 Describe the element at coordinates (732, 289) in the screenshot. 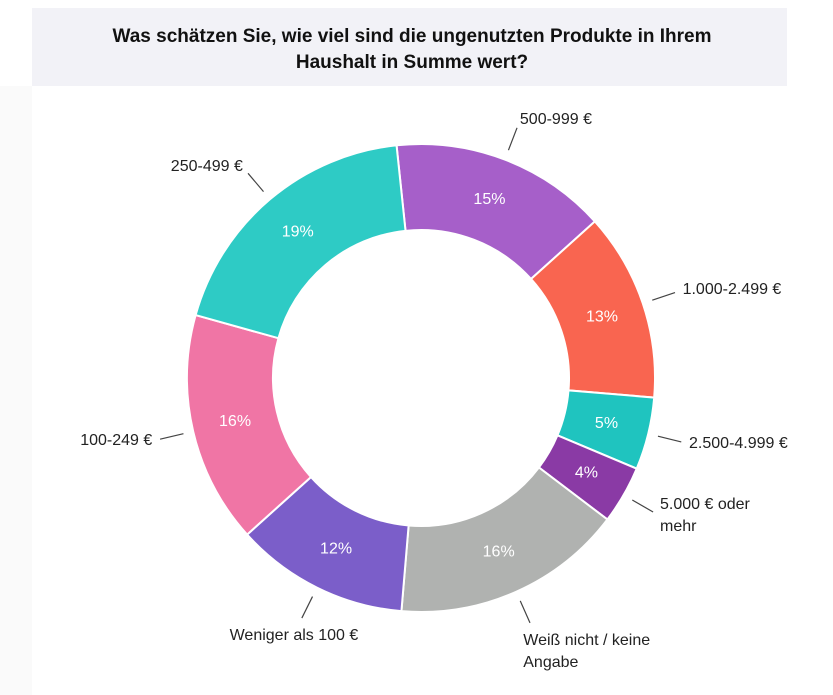

I see `category-label: 1.000-2.499 €` at that location.